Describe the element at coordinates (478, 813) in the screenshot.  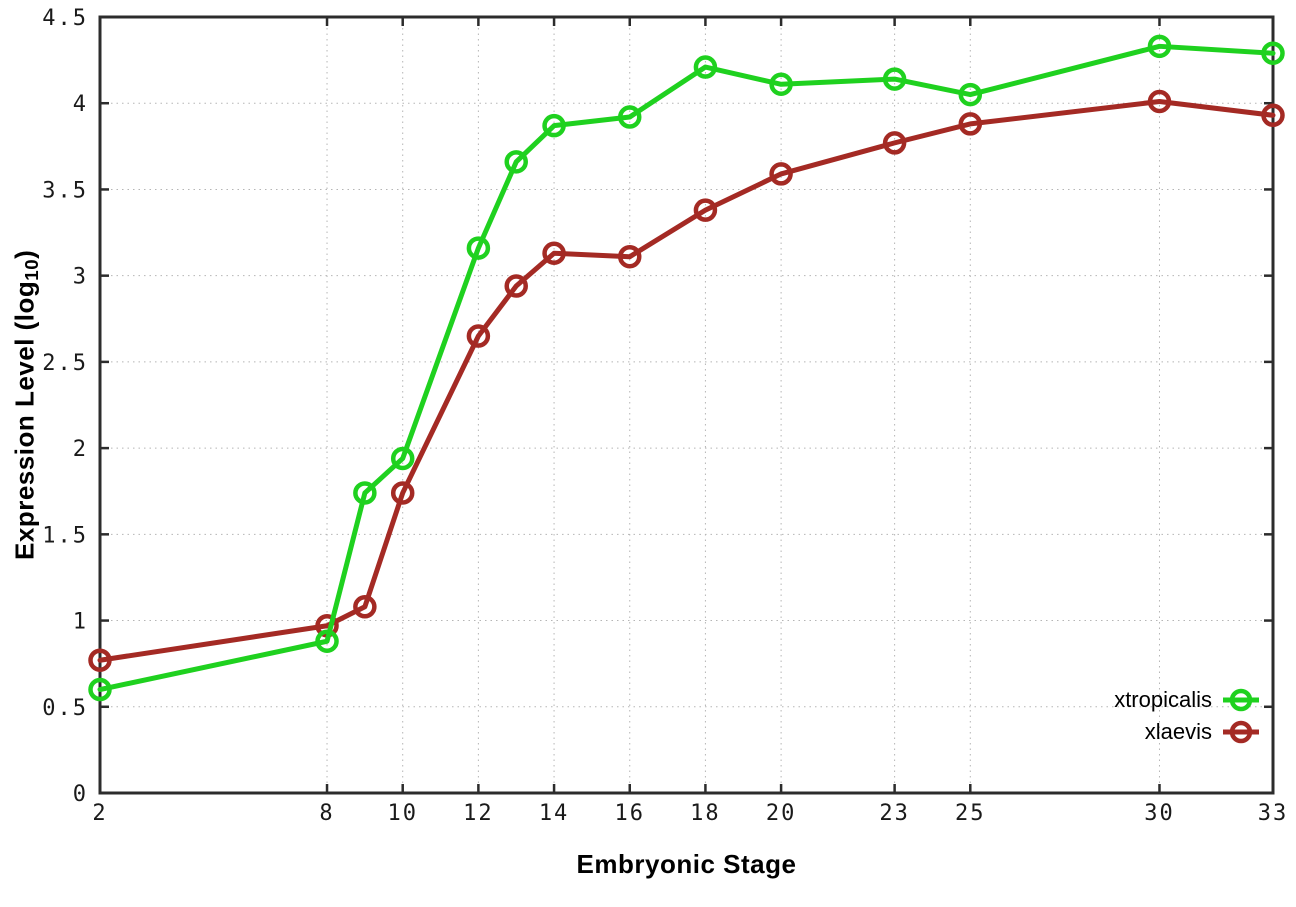
I see `x-tick-label: 12` at that location.